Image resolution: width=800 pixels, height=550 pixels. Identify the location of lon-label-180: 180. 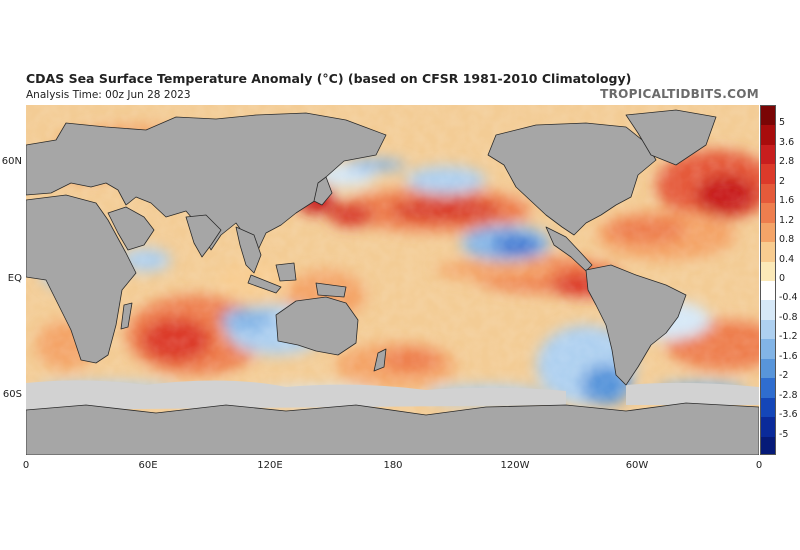
(393, 465).